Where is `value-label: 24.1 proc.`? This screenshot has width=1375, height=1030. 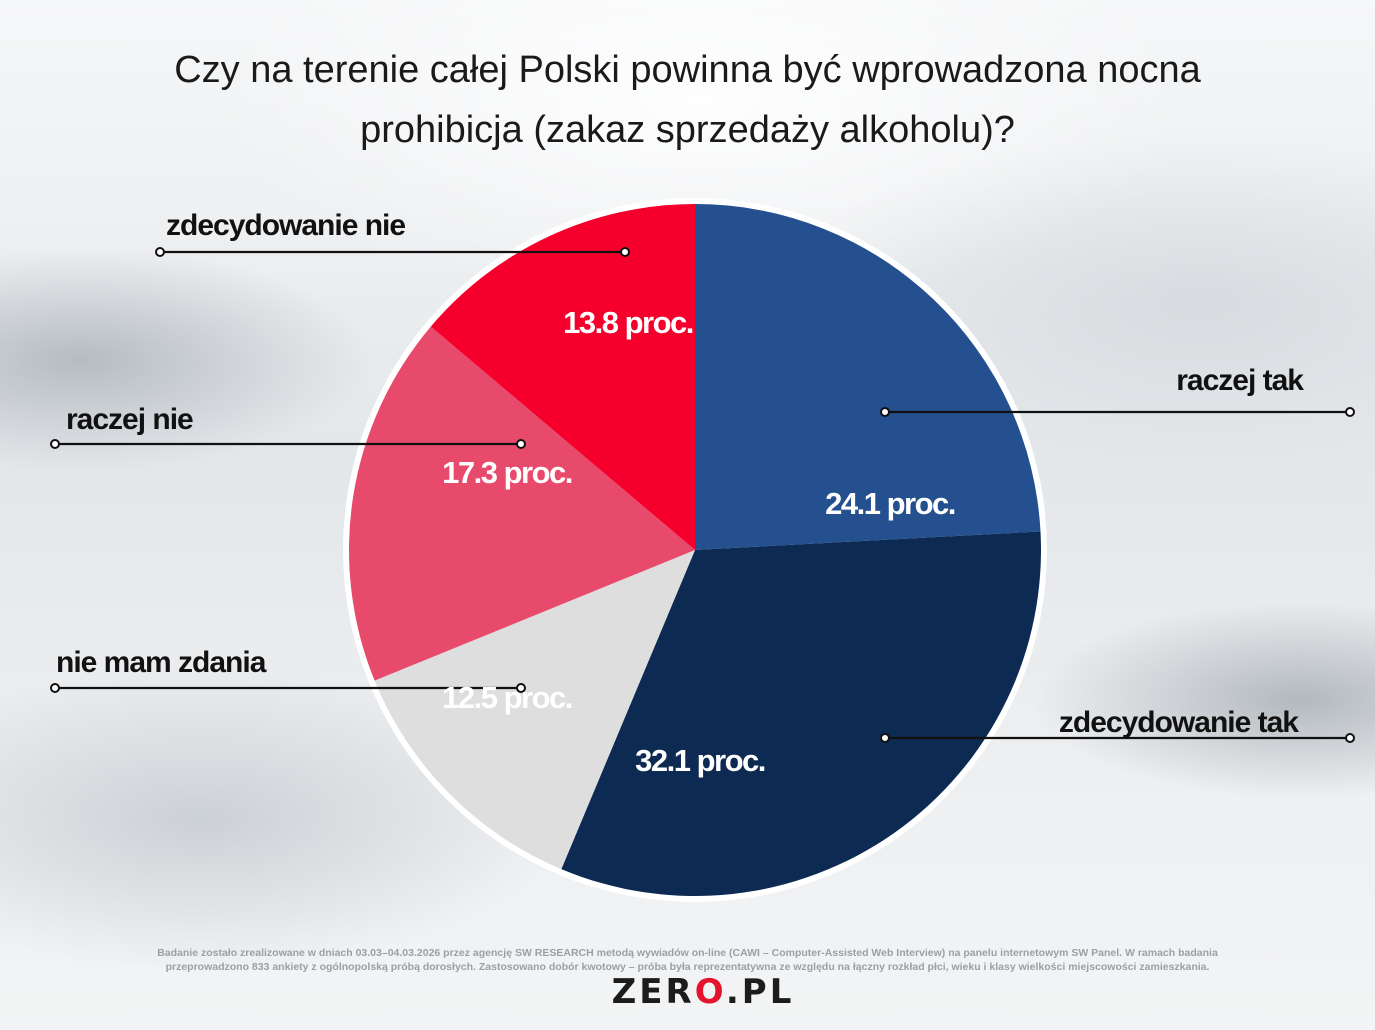
value-label: 24.1 proc. is located at coordinates (890, 503).